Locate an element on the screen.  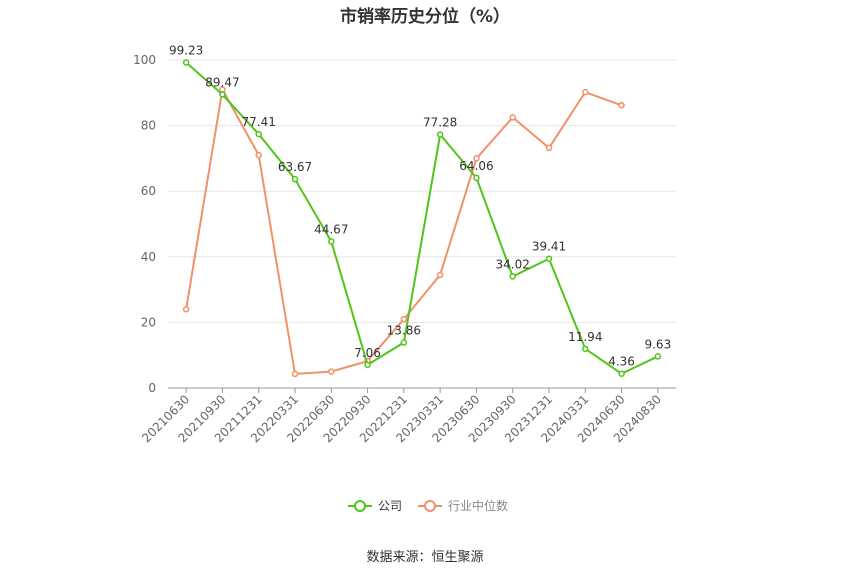
data-label: 99.23 is located at coordinates (186, 51).